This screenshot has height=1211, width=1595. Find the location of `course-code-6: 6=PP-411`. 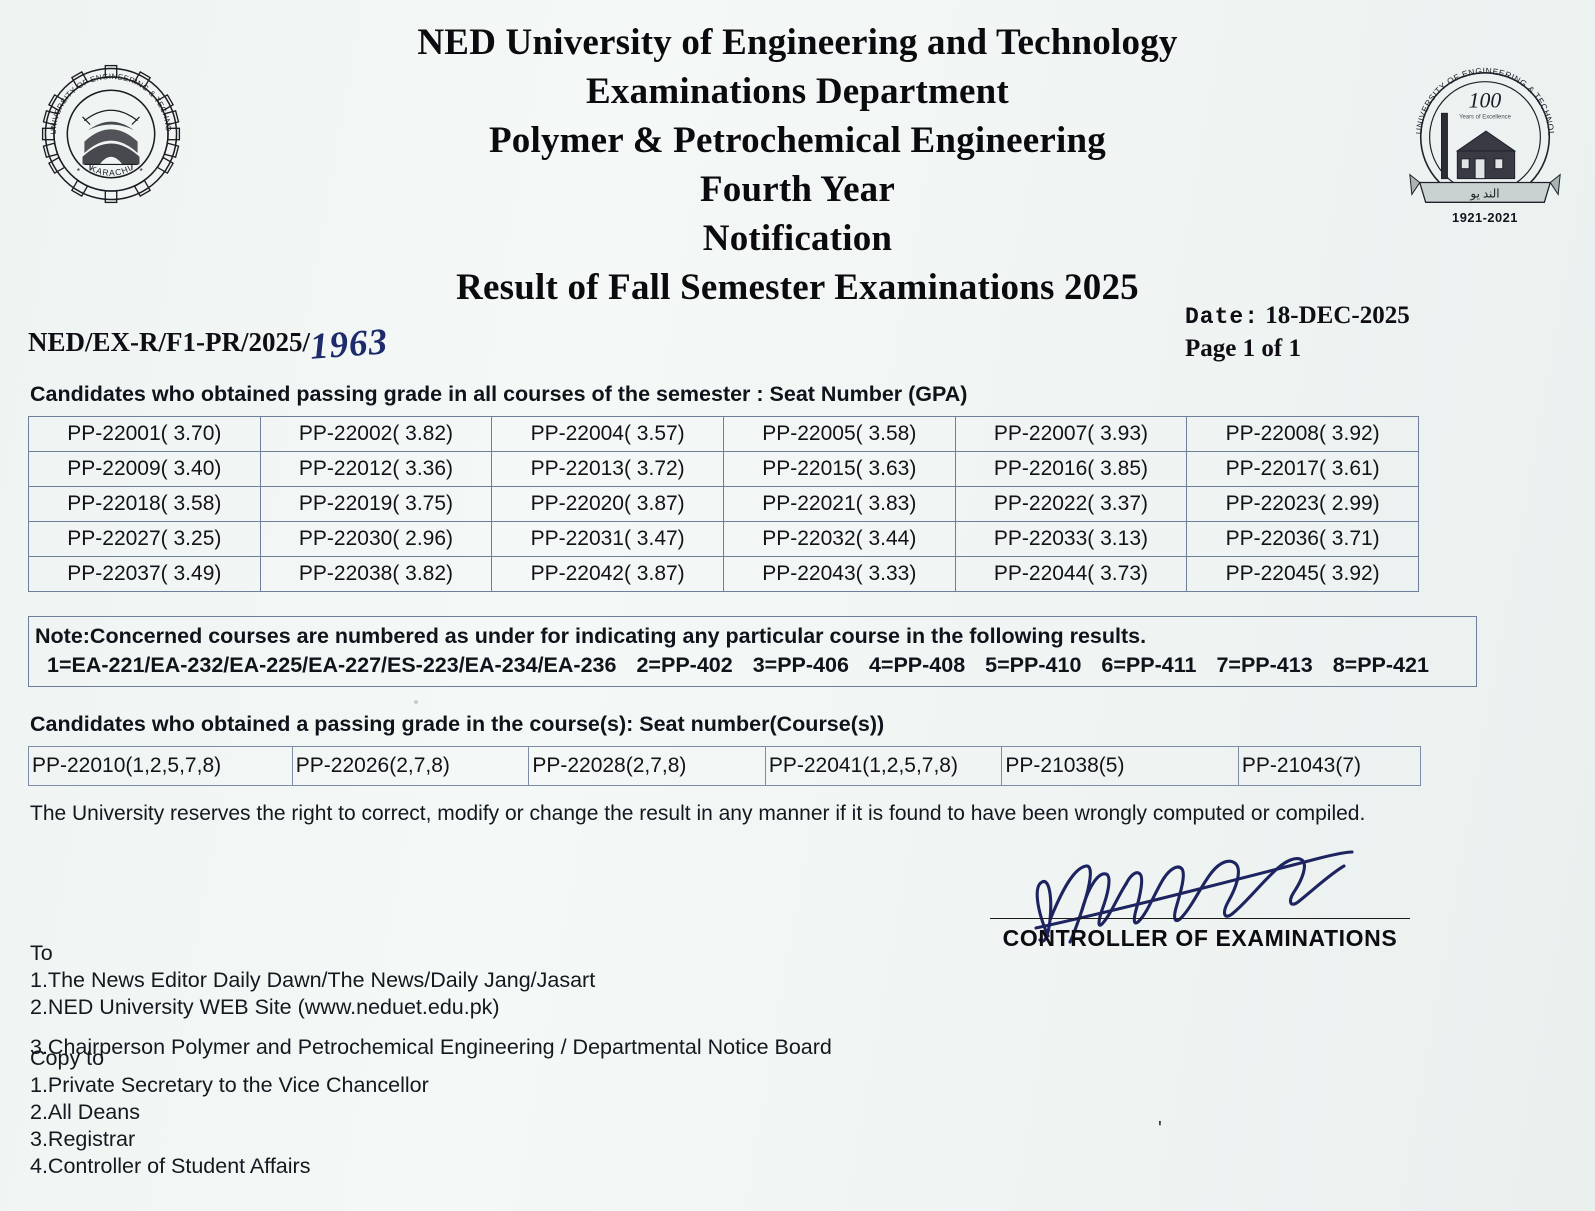

course-code-6: 6=PP-411 is located at coordinates (1149, 665).